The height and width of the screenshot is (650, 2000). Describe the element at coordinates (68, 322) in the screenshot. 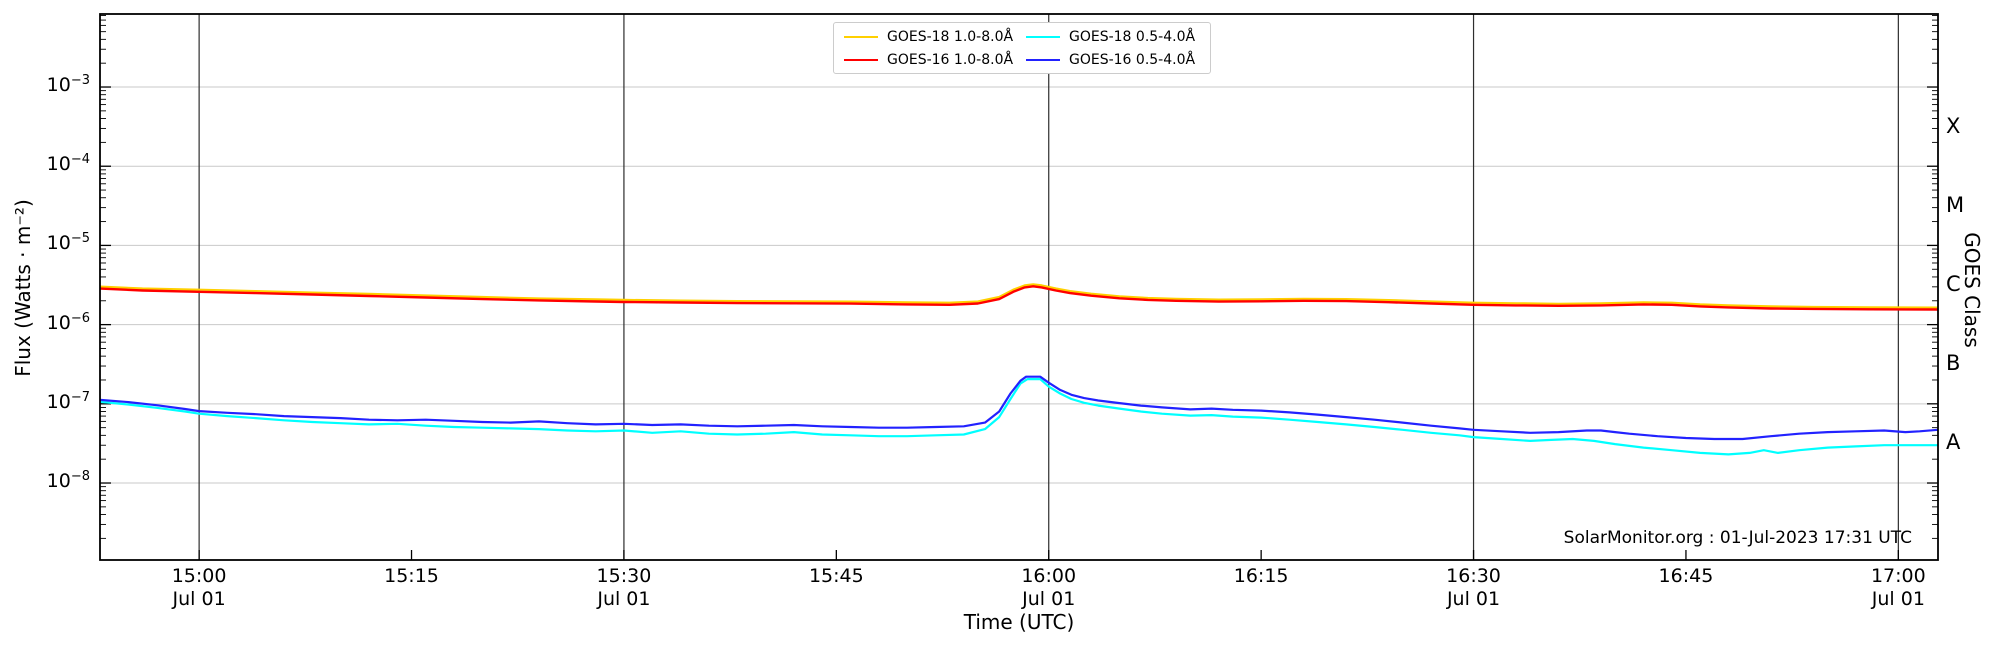

I see `y-tick-label: 10⁻⁶` at that location.